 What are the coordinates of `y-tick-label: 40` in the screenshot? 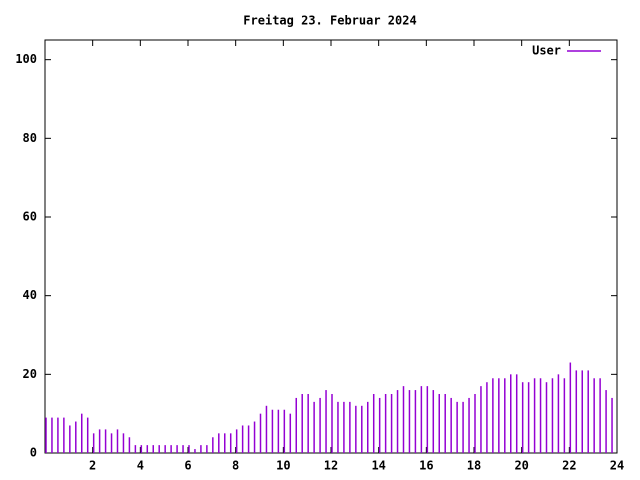 It's located at (30, 295).